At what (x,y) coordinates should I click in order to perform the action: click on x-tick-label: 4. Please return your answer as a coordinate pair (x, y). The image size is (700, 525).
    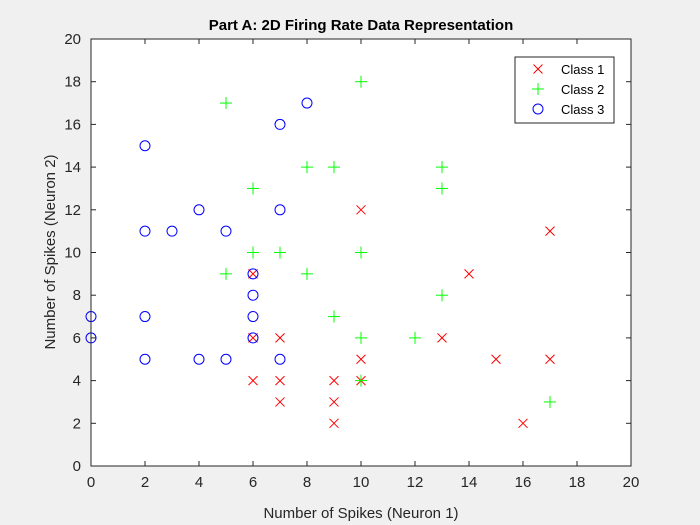
    Looking at the image, I should click on (199, 482).